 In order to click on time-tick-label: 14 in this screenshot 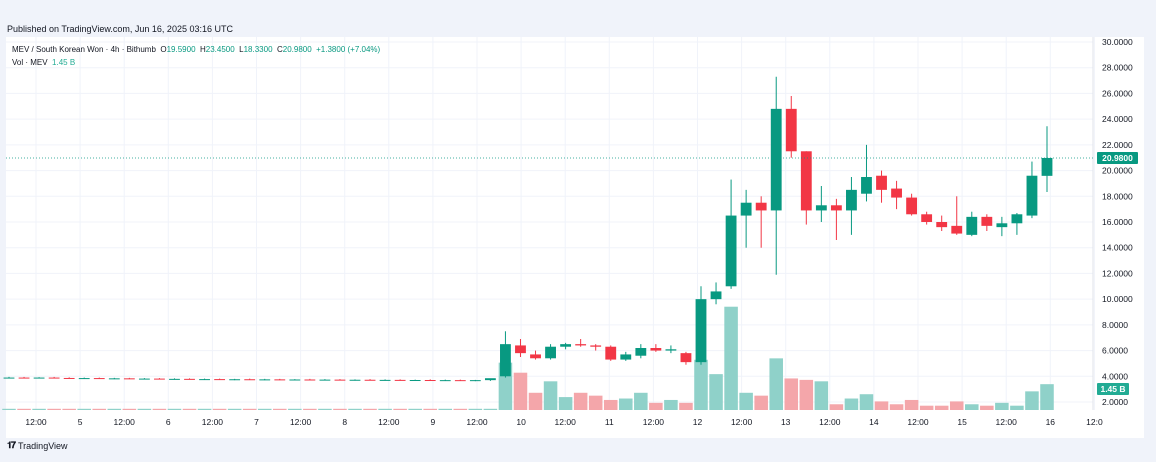, I will do `click(874, 422)`.